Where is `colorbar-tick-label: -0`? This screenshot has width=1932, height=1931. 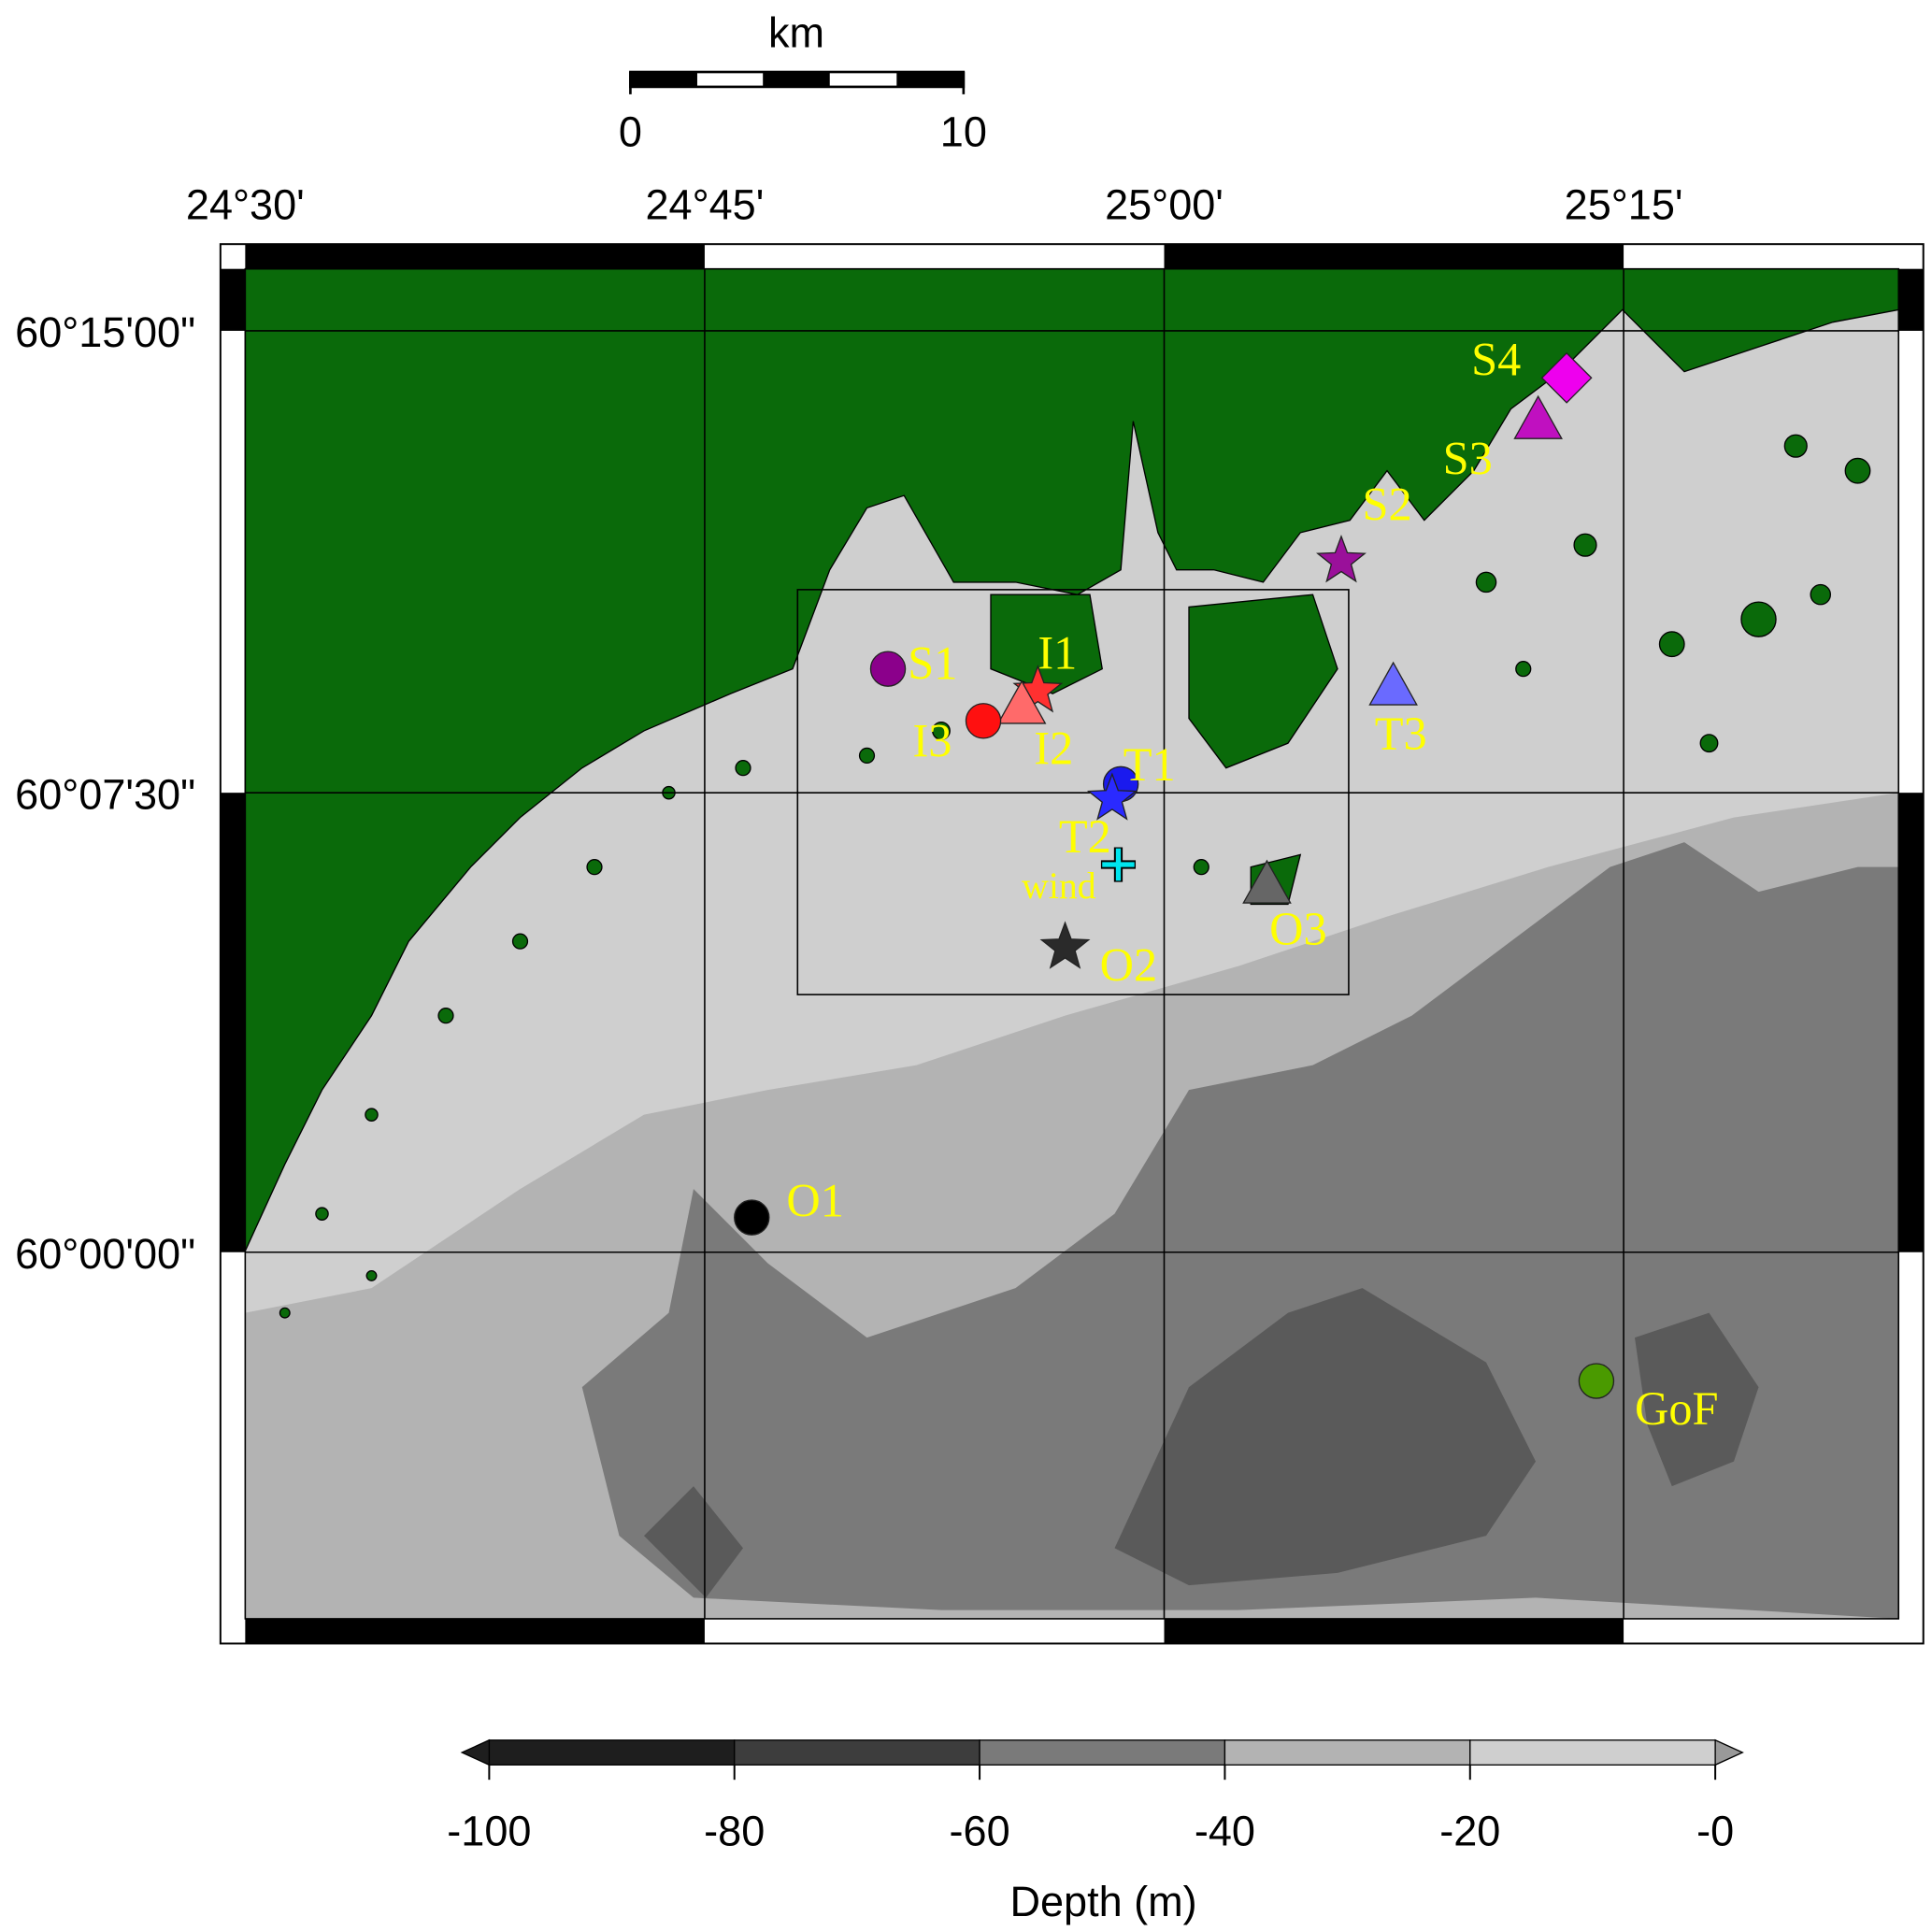 colorbar-tick-label: -0 is located at coordinates (1715, 1831).